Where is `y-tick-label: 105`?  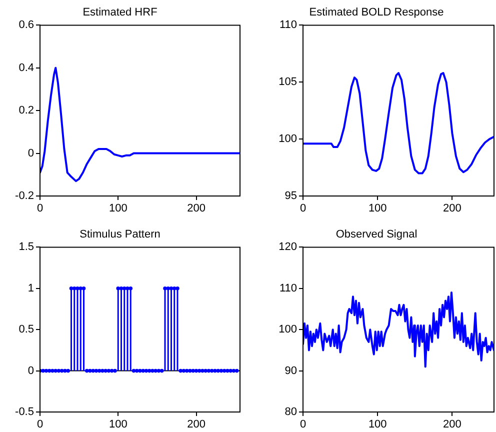 y-tick-label: 105 is located at coordinates (287, 82).